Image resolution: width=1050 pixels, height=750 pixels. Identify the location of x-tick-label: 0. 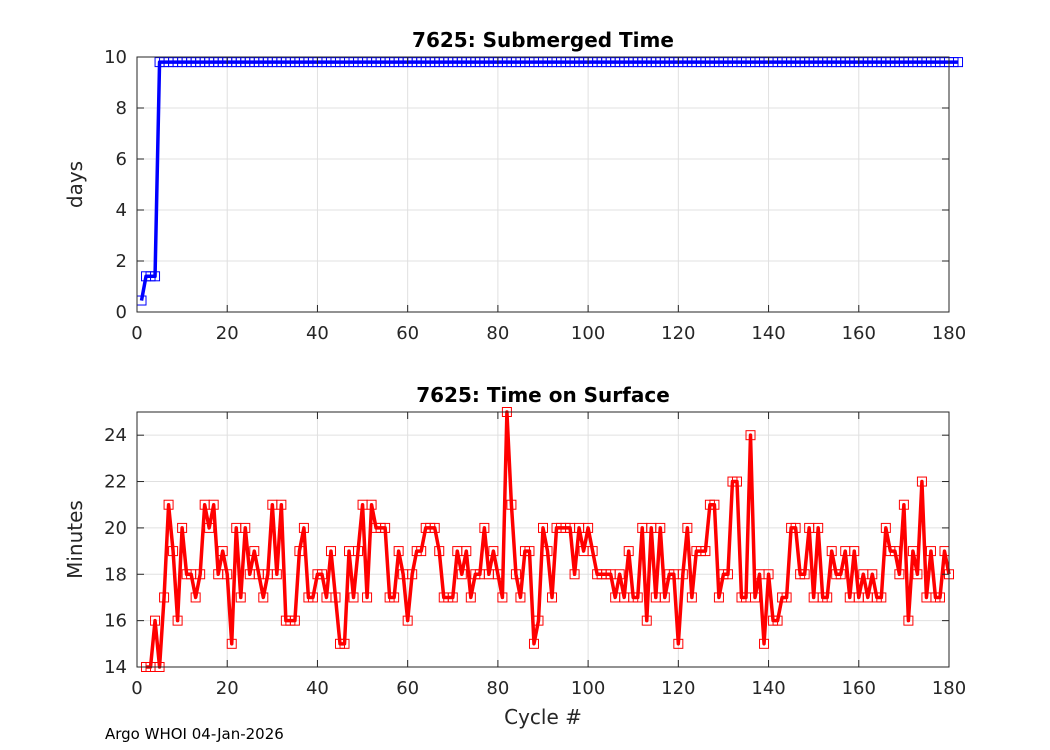
(136, 688).